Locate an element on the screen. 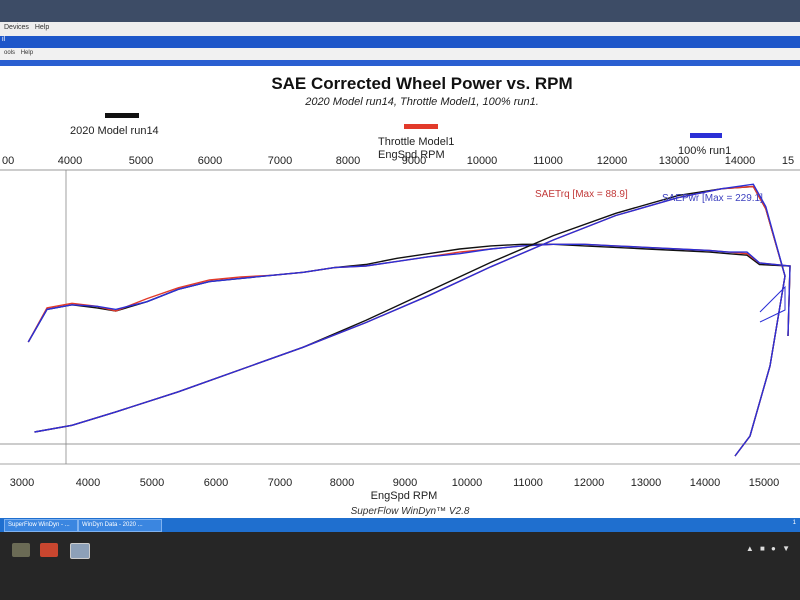  torque-annotation: SAETrq [Max = 88.9] is located at coordinates (581, 194).